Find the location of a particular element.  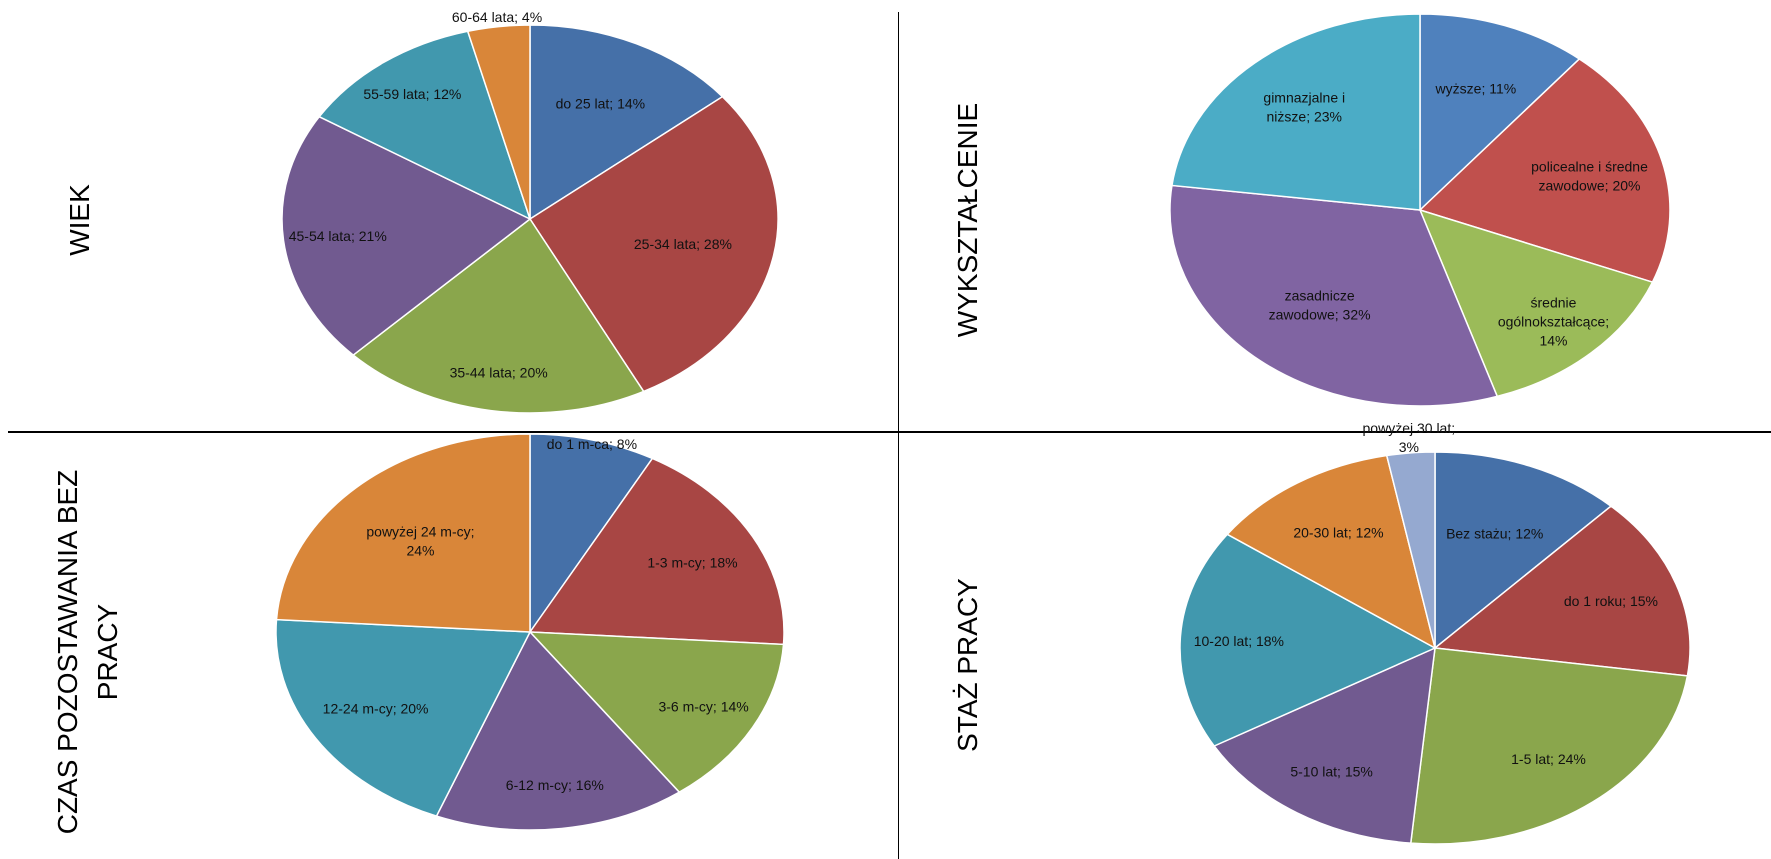

pie-slice-do-25-lat is located at coordinates (626, 122).